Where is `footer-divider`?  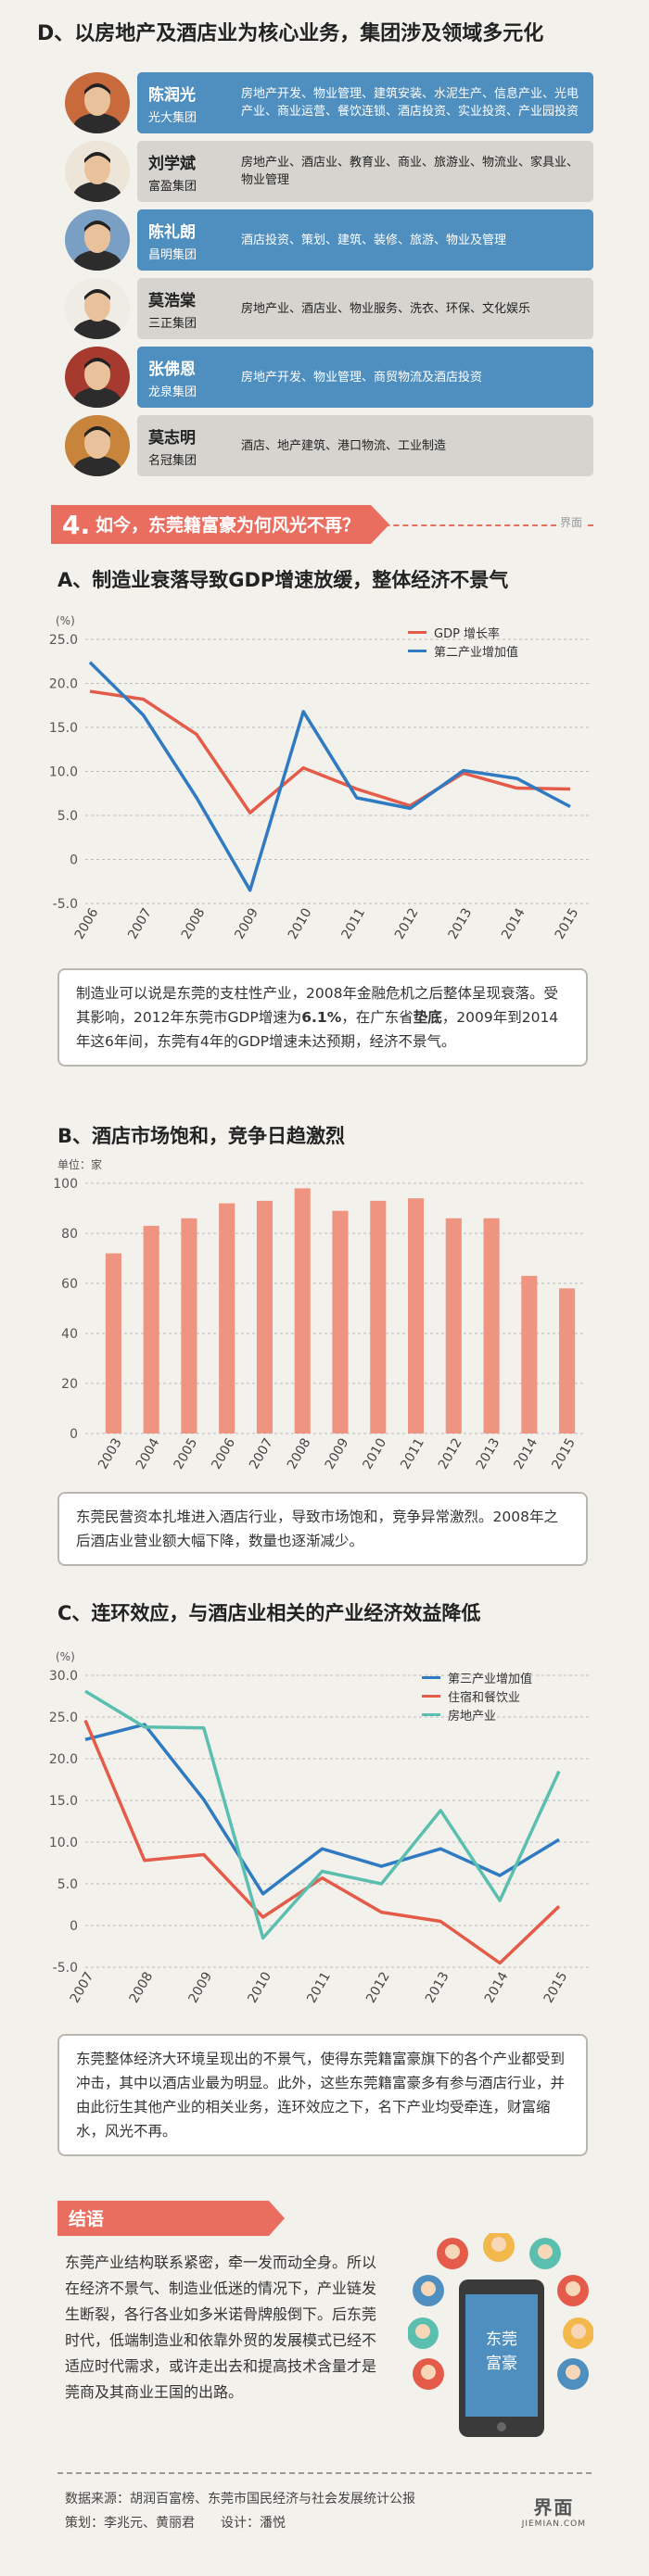 footer-divider is located at coordinates (324, 2473).